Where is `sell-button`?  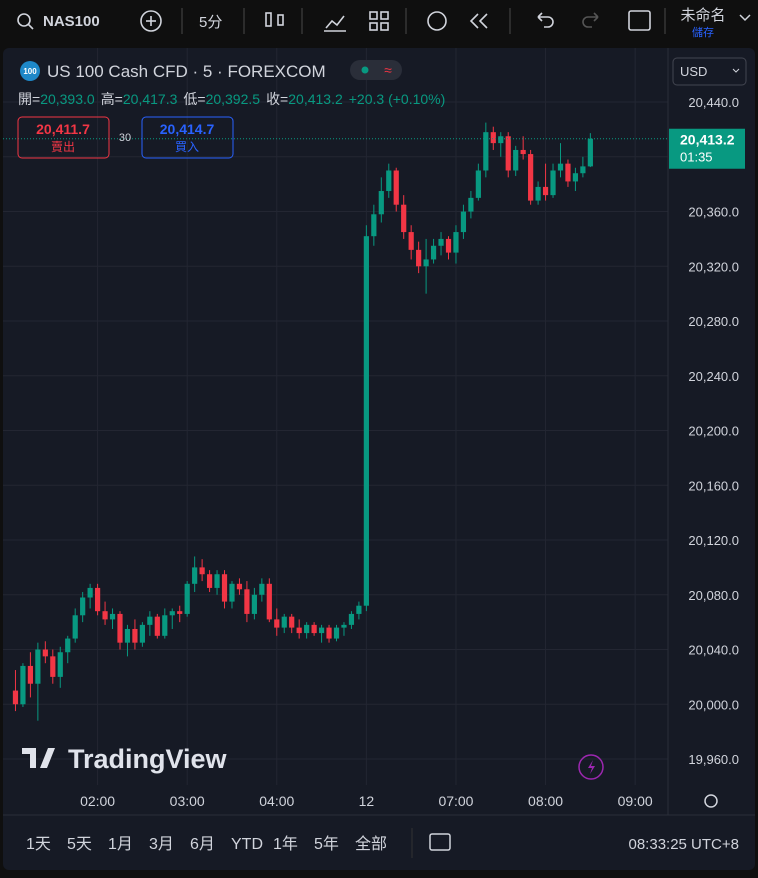 sell-button is located at coordinates (63, 137).